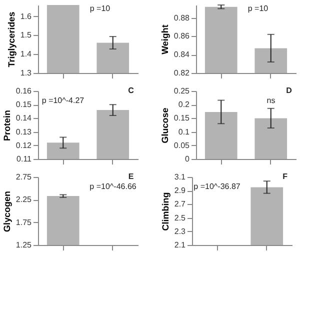 The image size is (320, 320). I want to click on y-axis-title: Climbing, so click(165, 211).